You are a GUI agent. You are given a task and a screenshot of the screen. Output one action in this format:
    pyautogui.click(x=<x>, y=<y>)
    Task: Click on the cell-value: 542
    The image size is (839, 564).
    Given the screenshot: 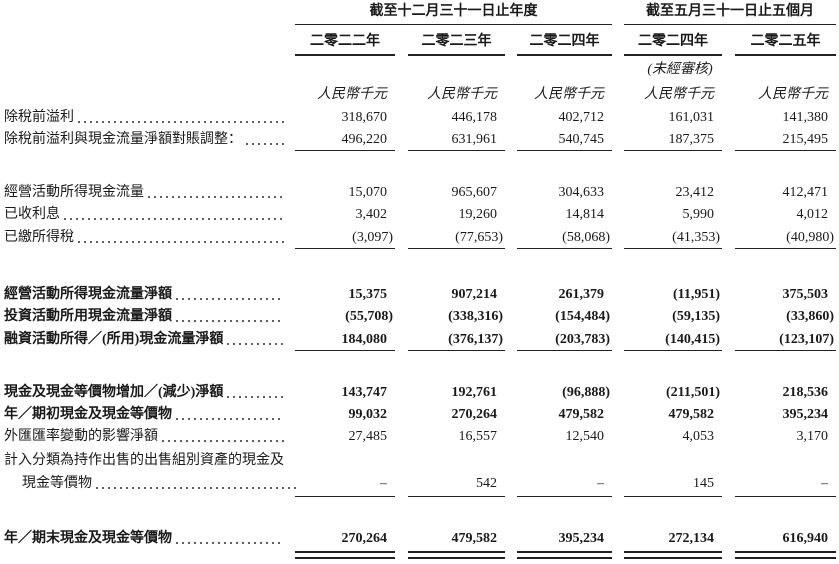 What is the action you would take?
    pyautogui.click(x=486, y=483)
    